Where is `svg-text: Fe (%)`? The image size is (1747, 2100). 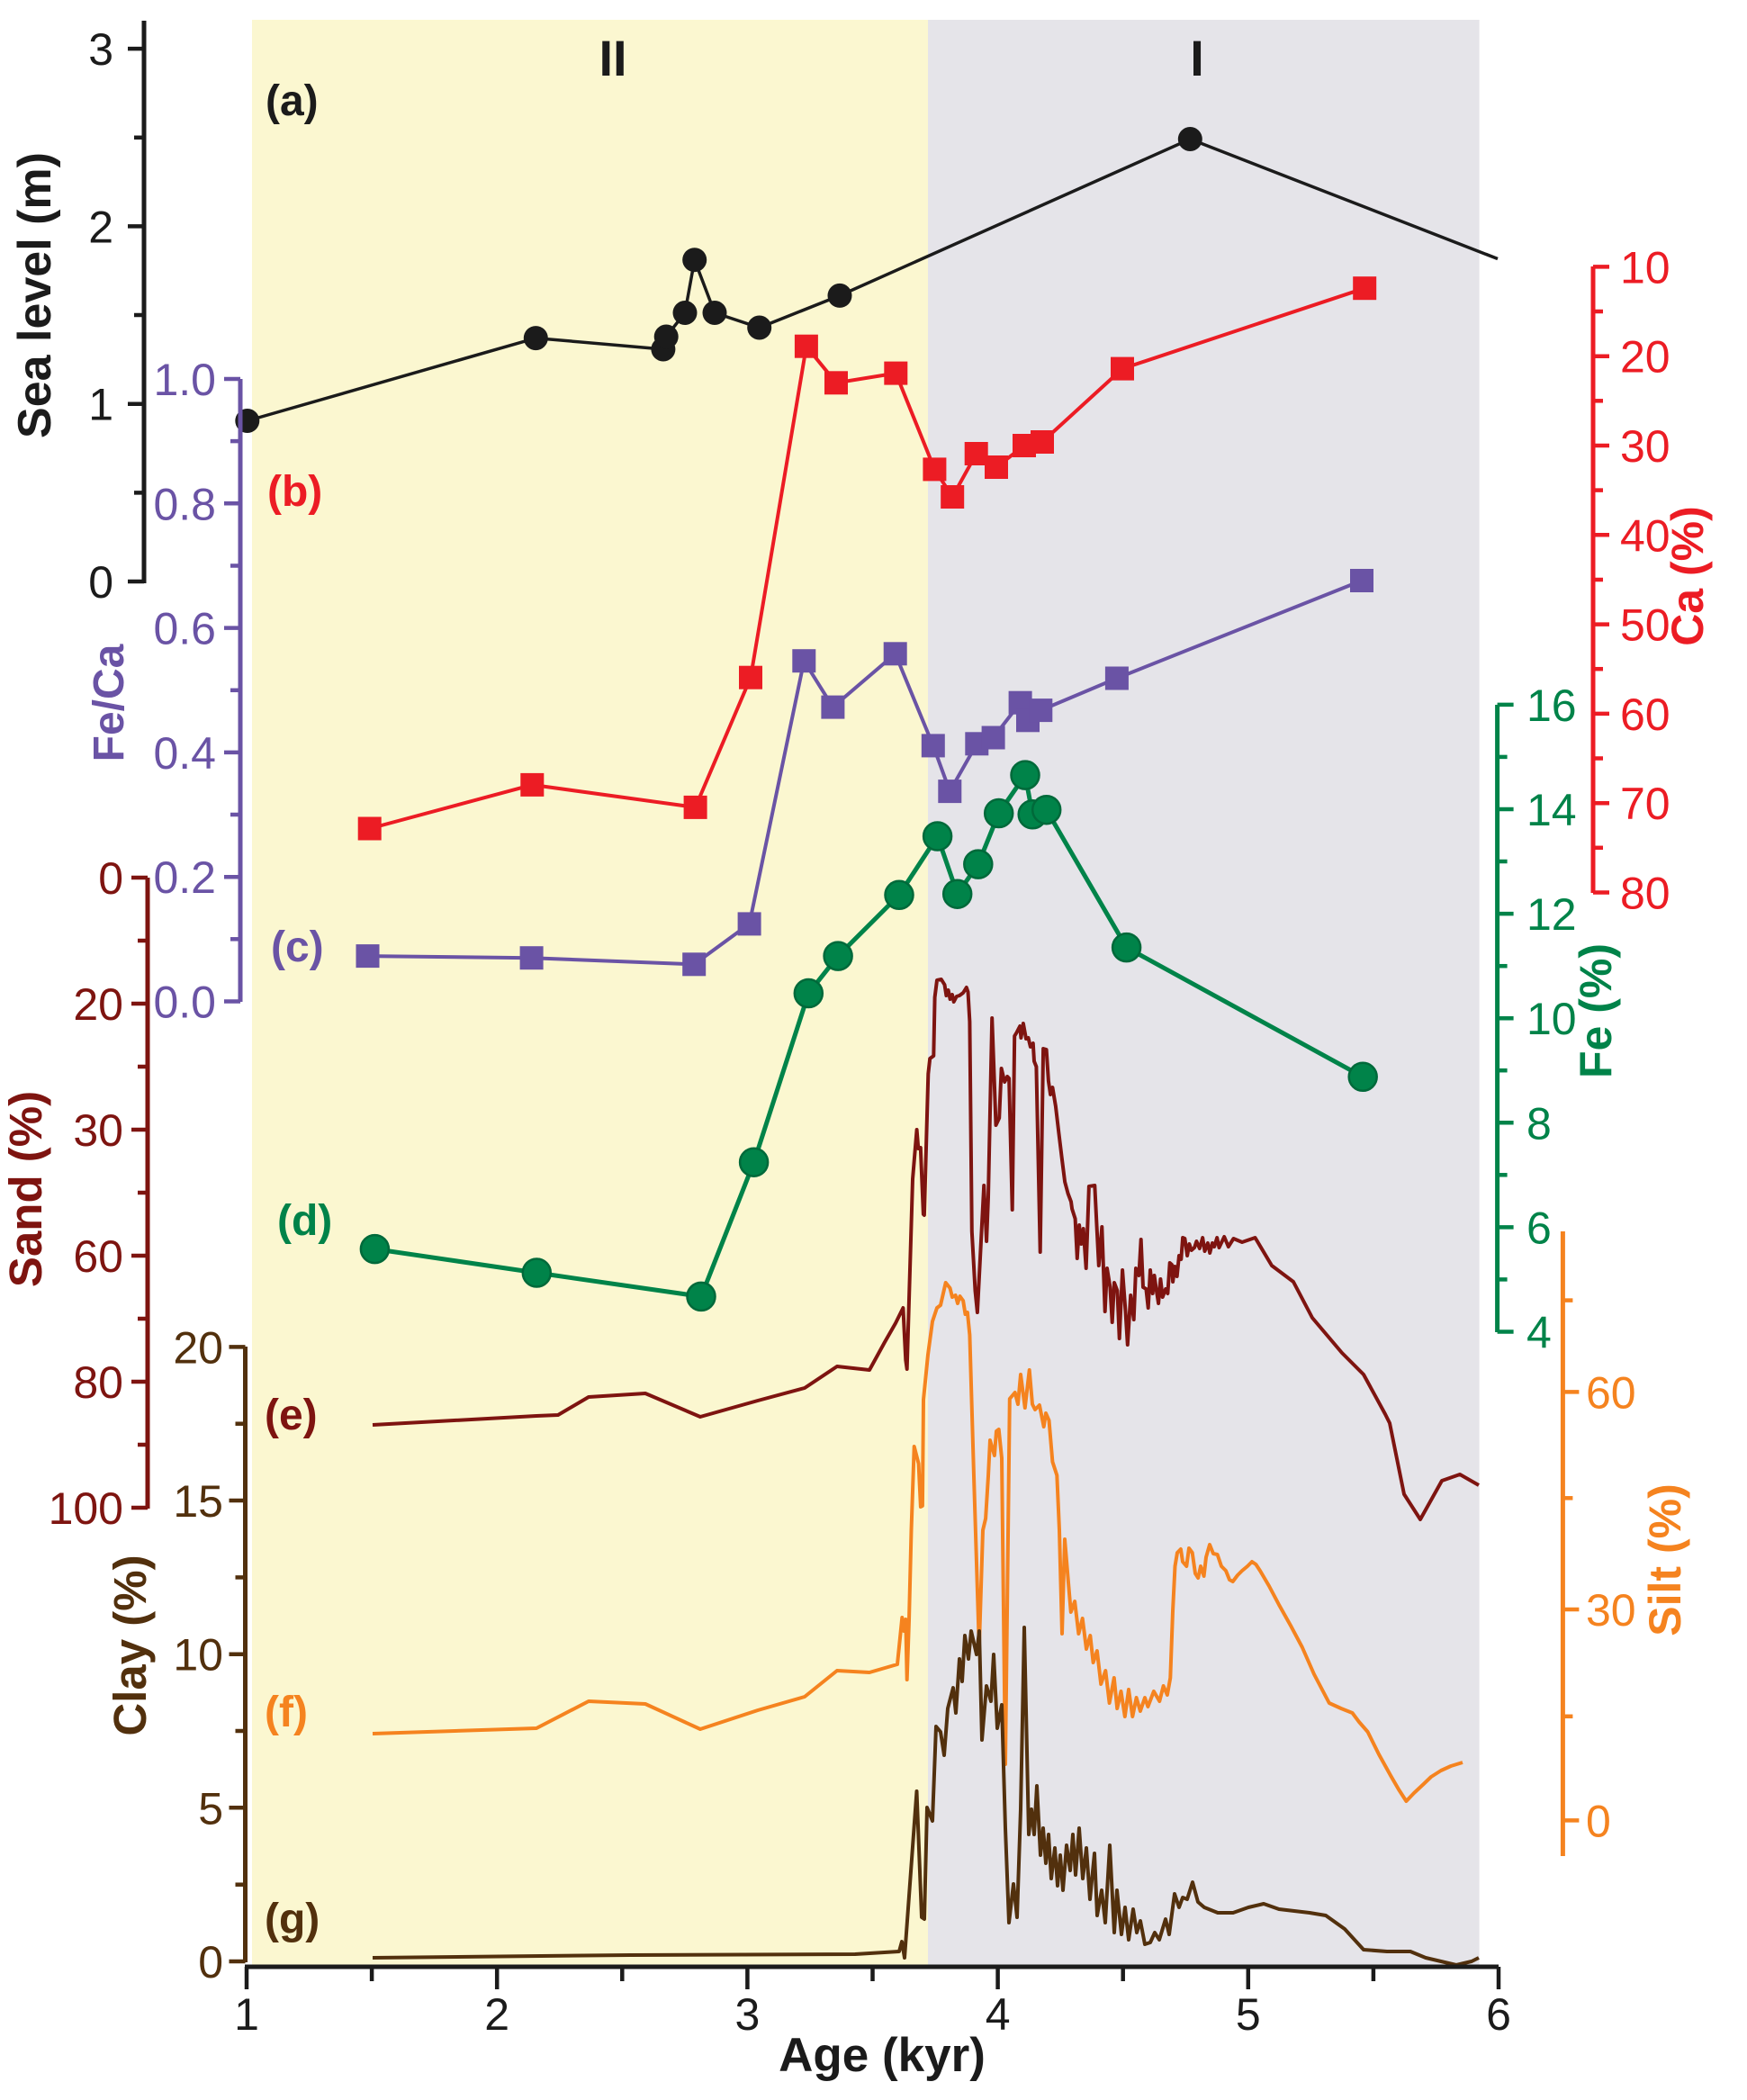
svg-text: Fe (%) is located at coordinates (1596, 1010).